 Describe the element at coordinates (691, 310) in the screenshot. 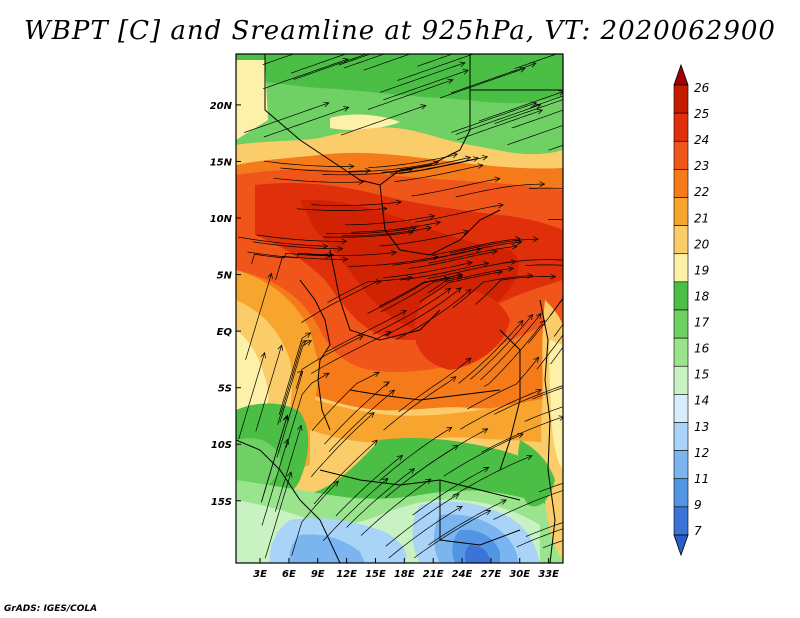

I see `colorbar: 26 25 24 23 22 21 20 19 18 17 16 15 14 13 12 11 9 7` at that location.